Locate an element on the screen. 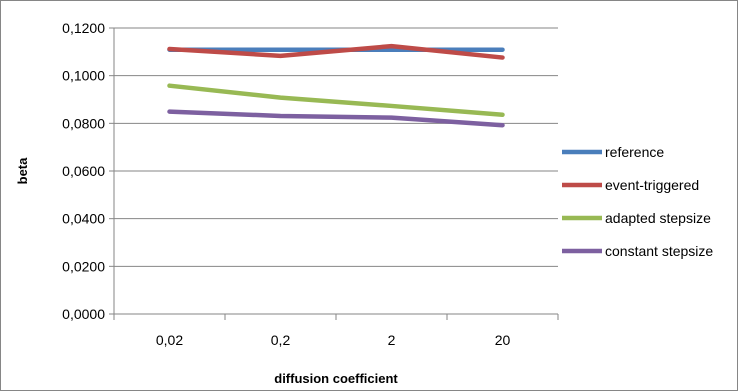 This screenshot has width=738, height=391. legend-item: reference is located at coordinates (613, 152).